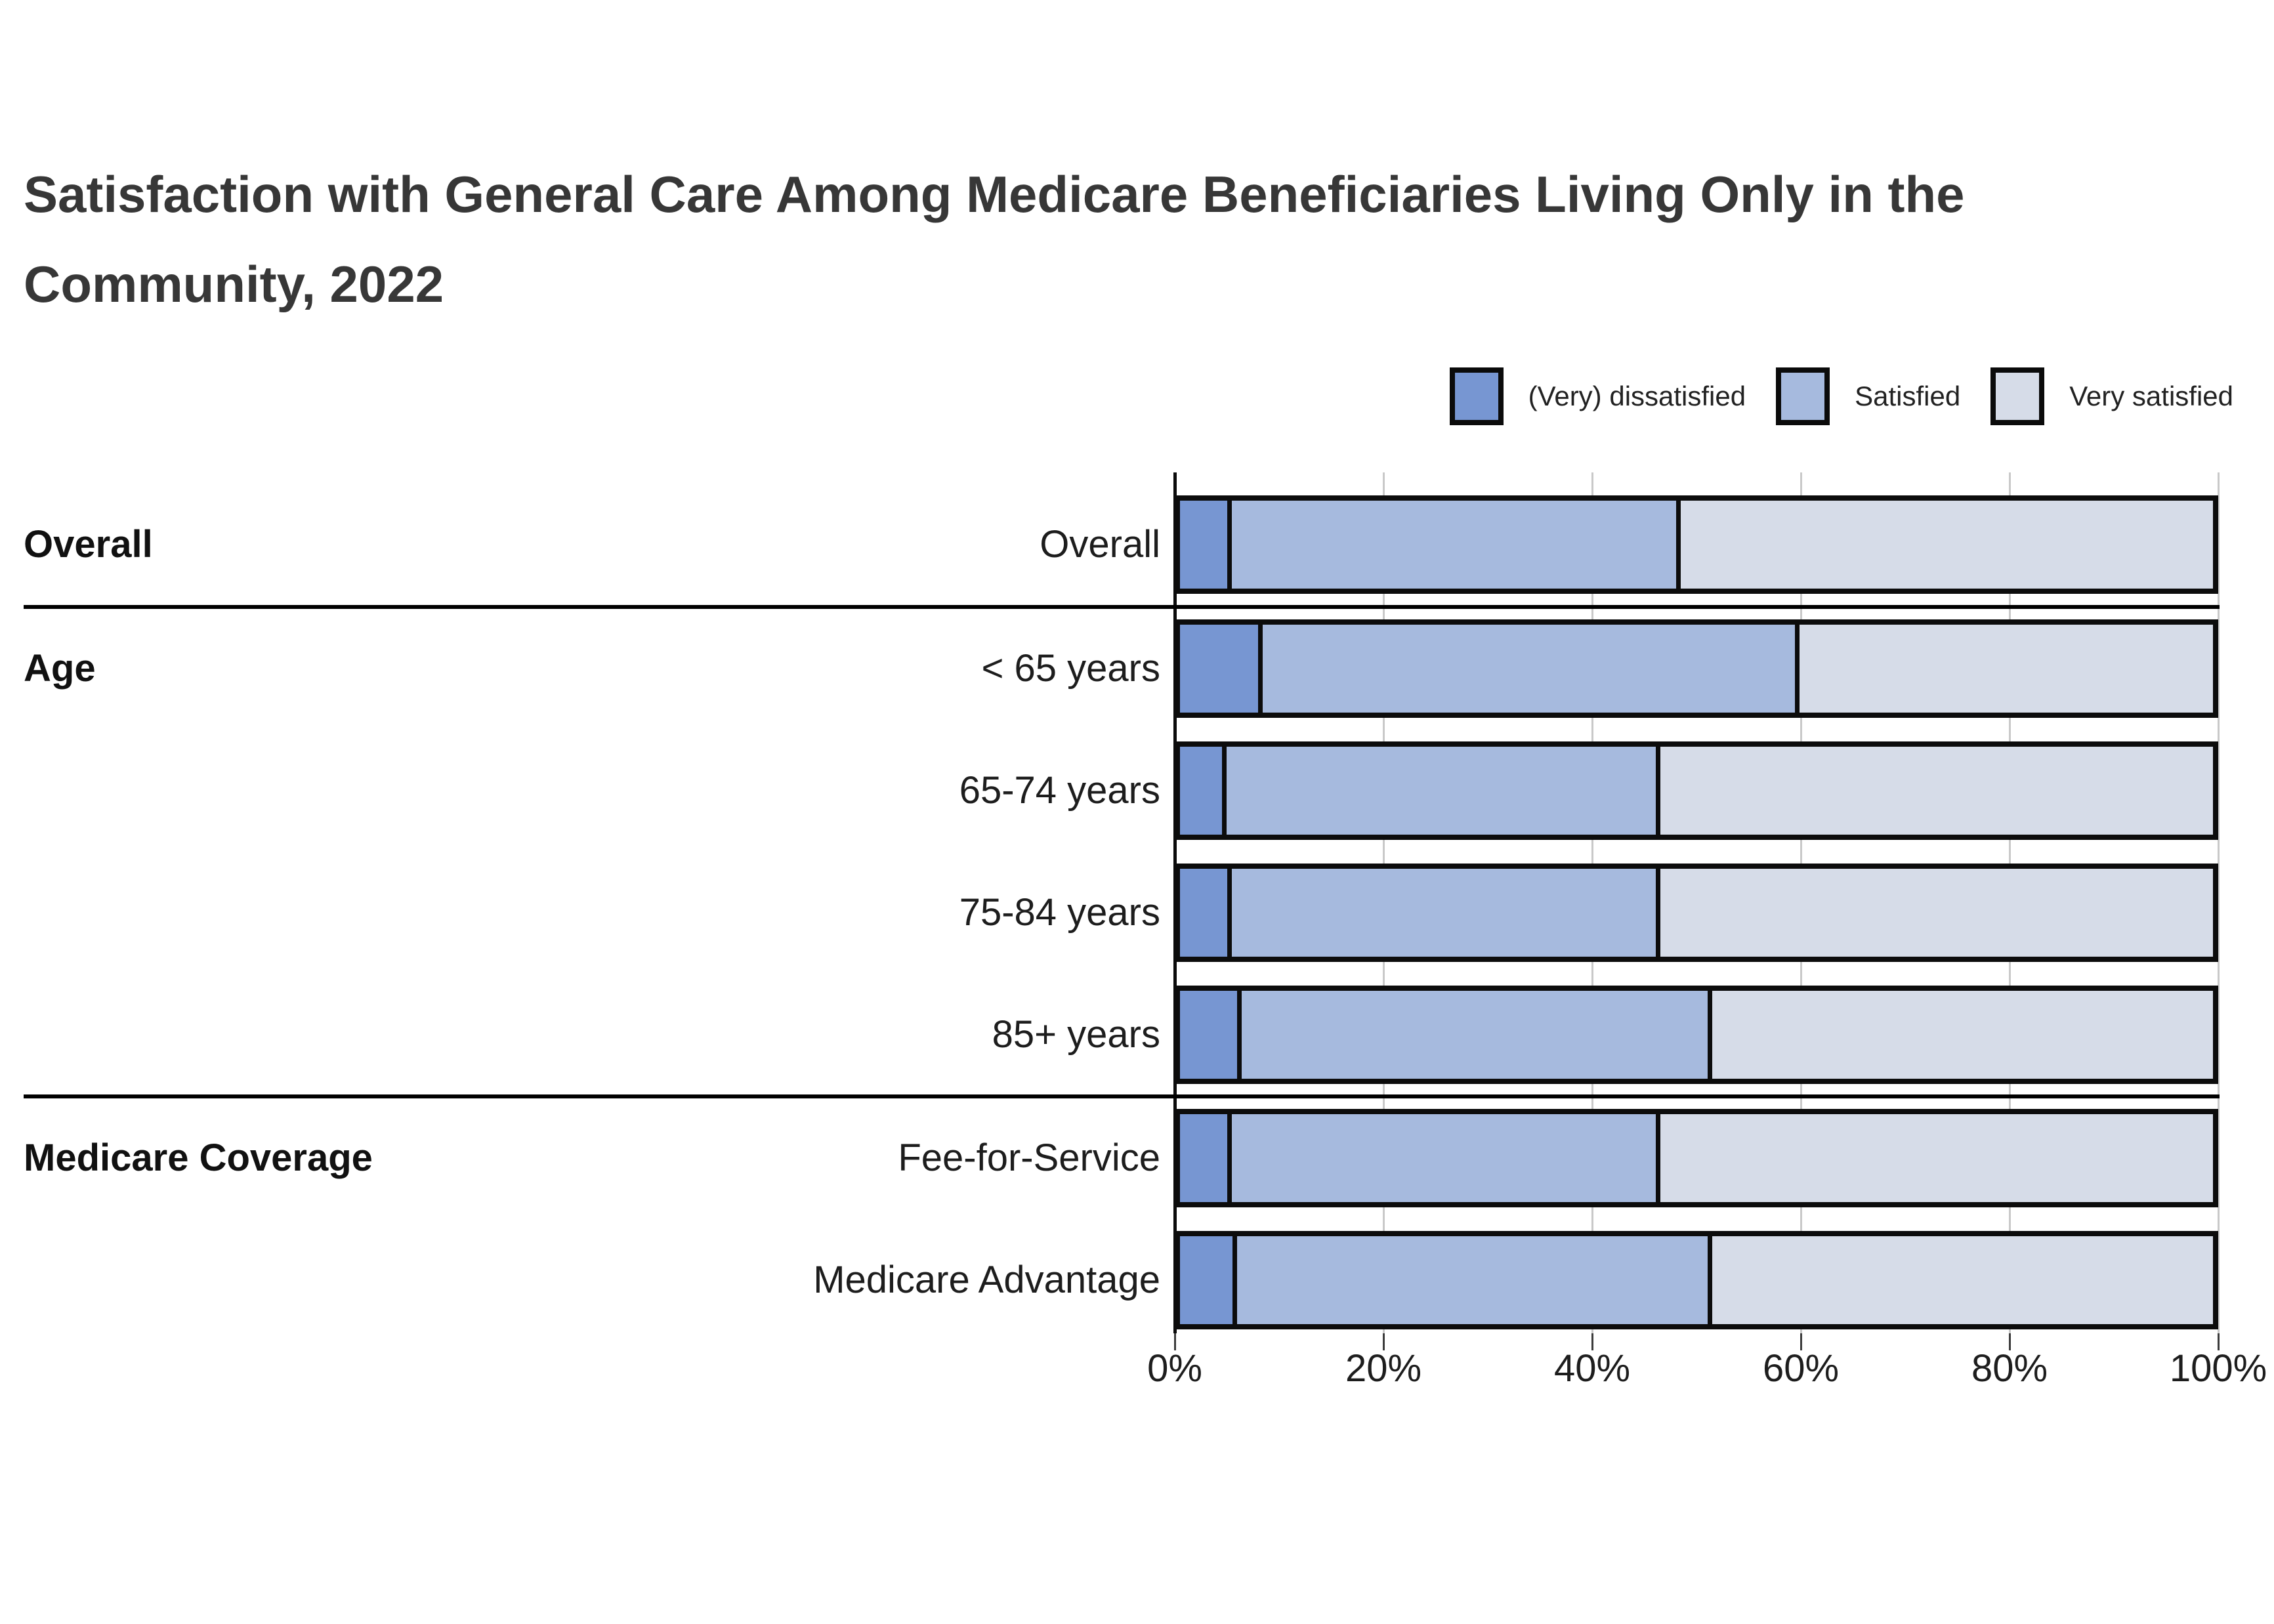 Image resolution: width=2274 pixels, height=1624 pixels. Describe the element at coordinates (2218, 1368) in the screenshot. I see `x-axis-tick-label: 100%` at that location.